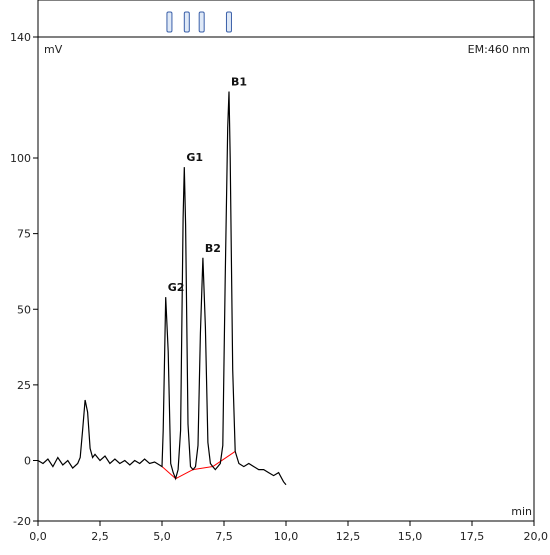 Image resolution: width=550 pixels, height=555 pixels. What do you see at coordinates (176, 287) in the screenshot?
I see `peak-label-g2: G2` at bounding box center [176, 287].